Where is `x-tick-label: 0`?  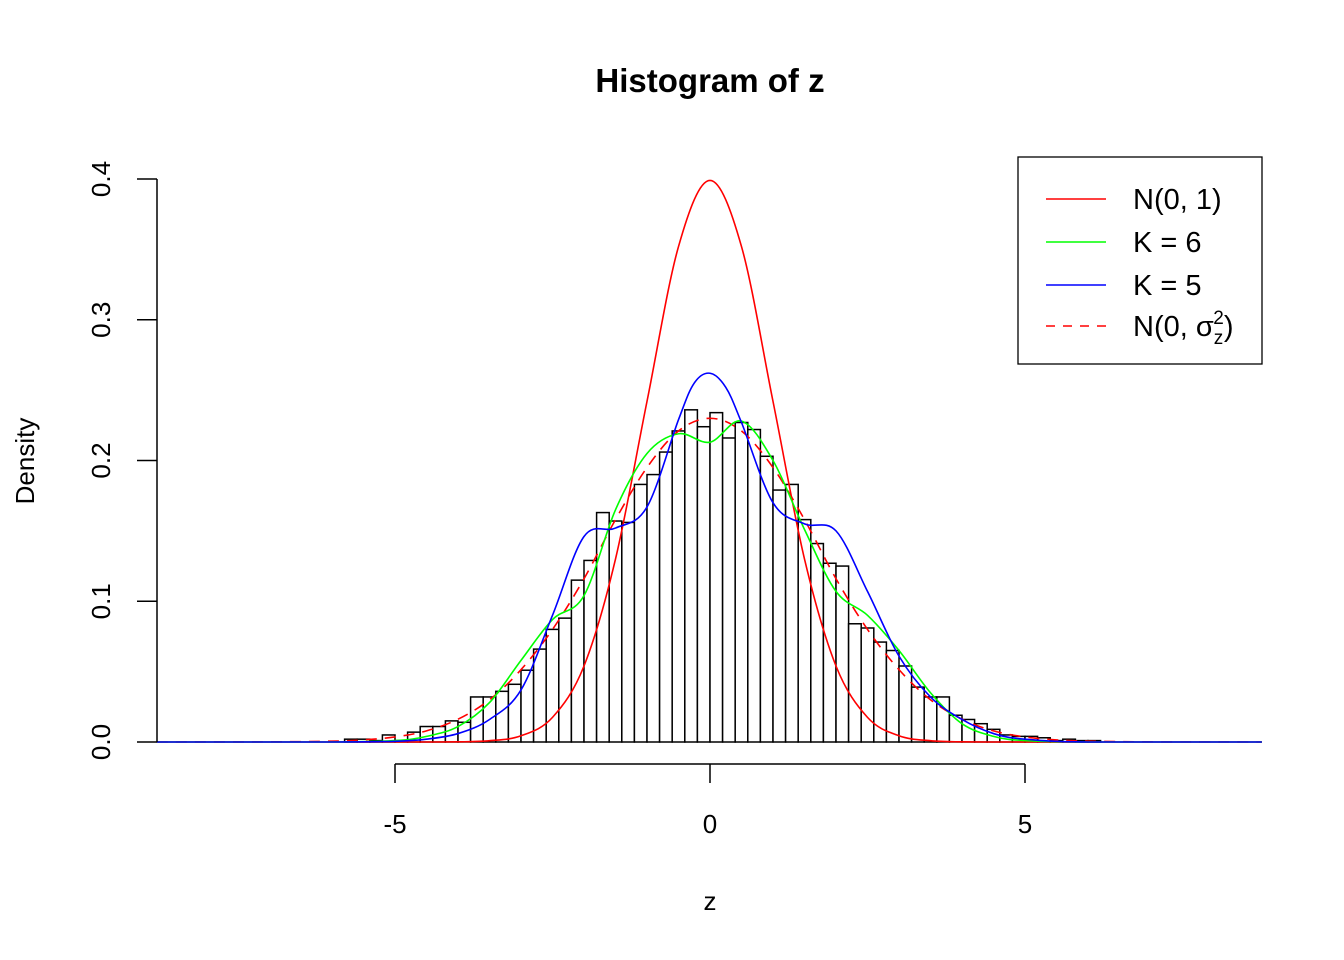
x-tick-label: 0 is located at coordinates (710, 824).